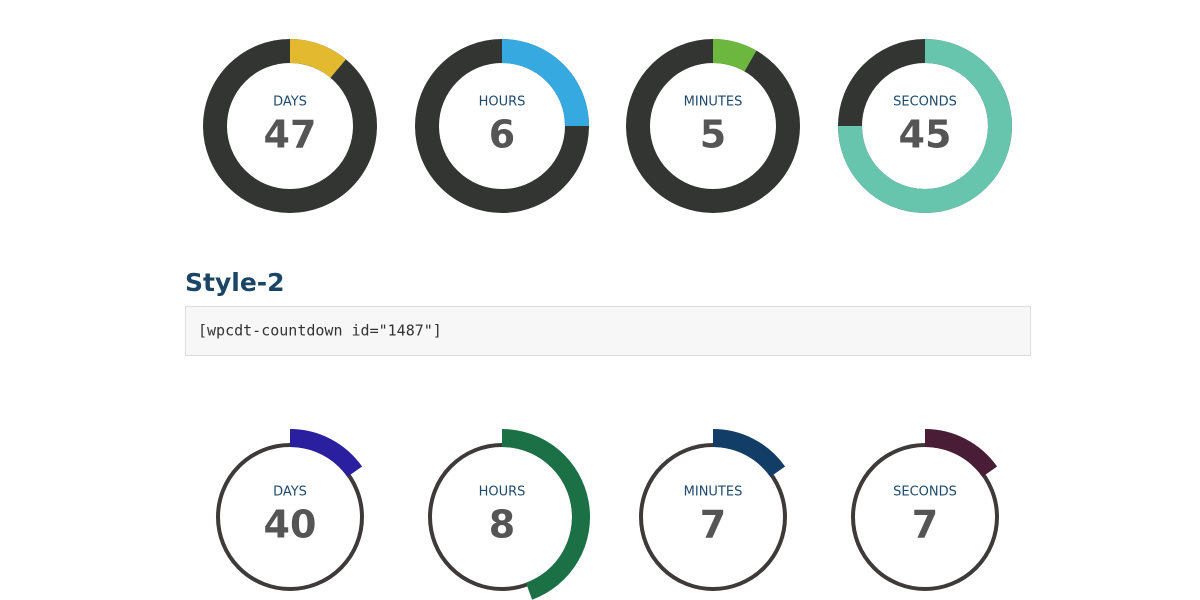 This screenshot has width=1200, height=600. What do you see at coordinates (925, 135) in the screenshot?
I see `unit-value: 45` at bounding box center [925, 135].